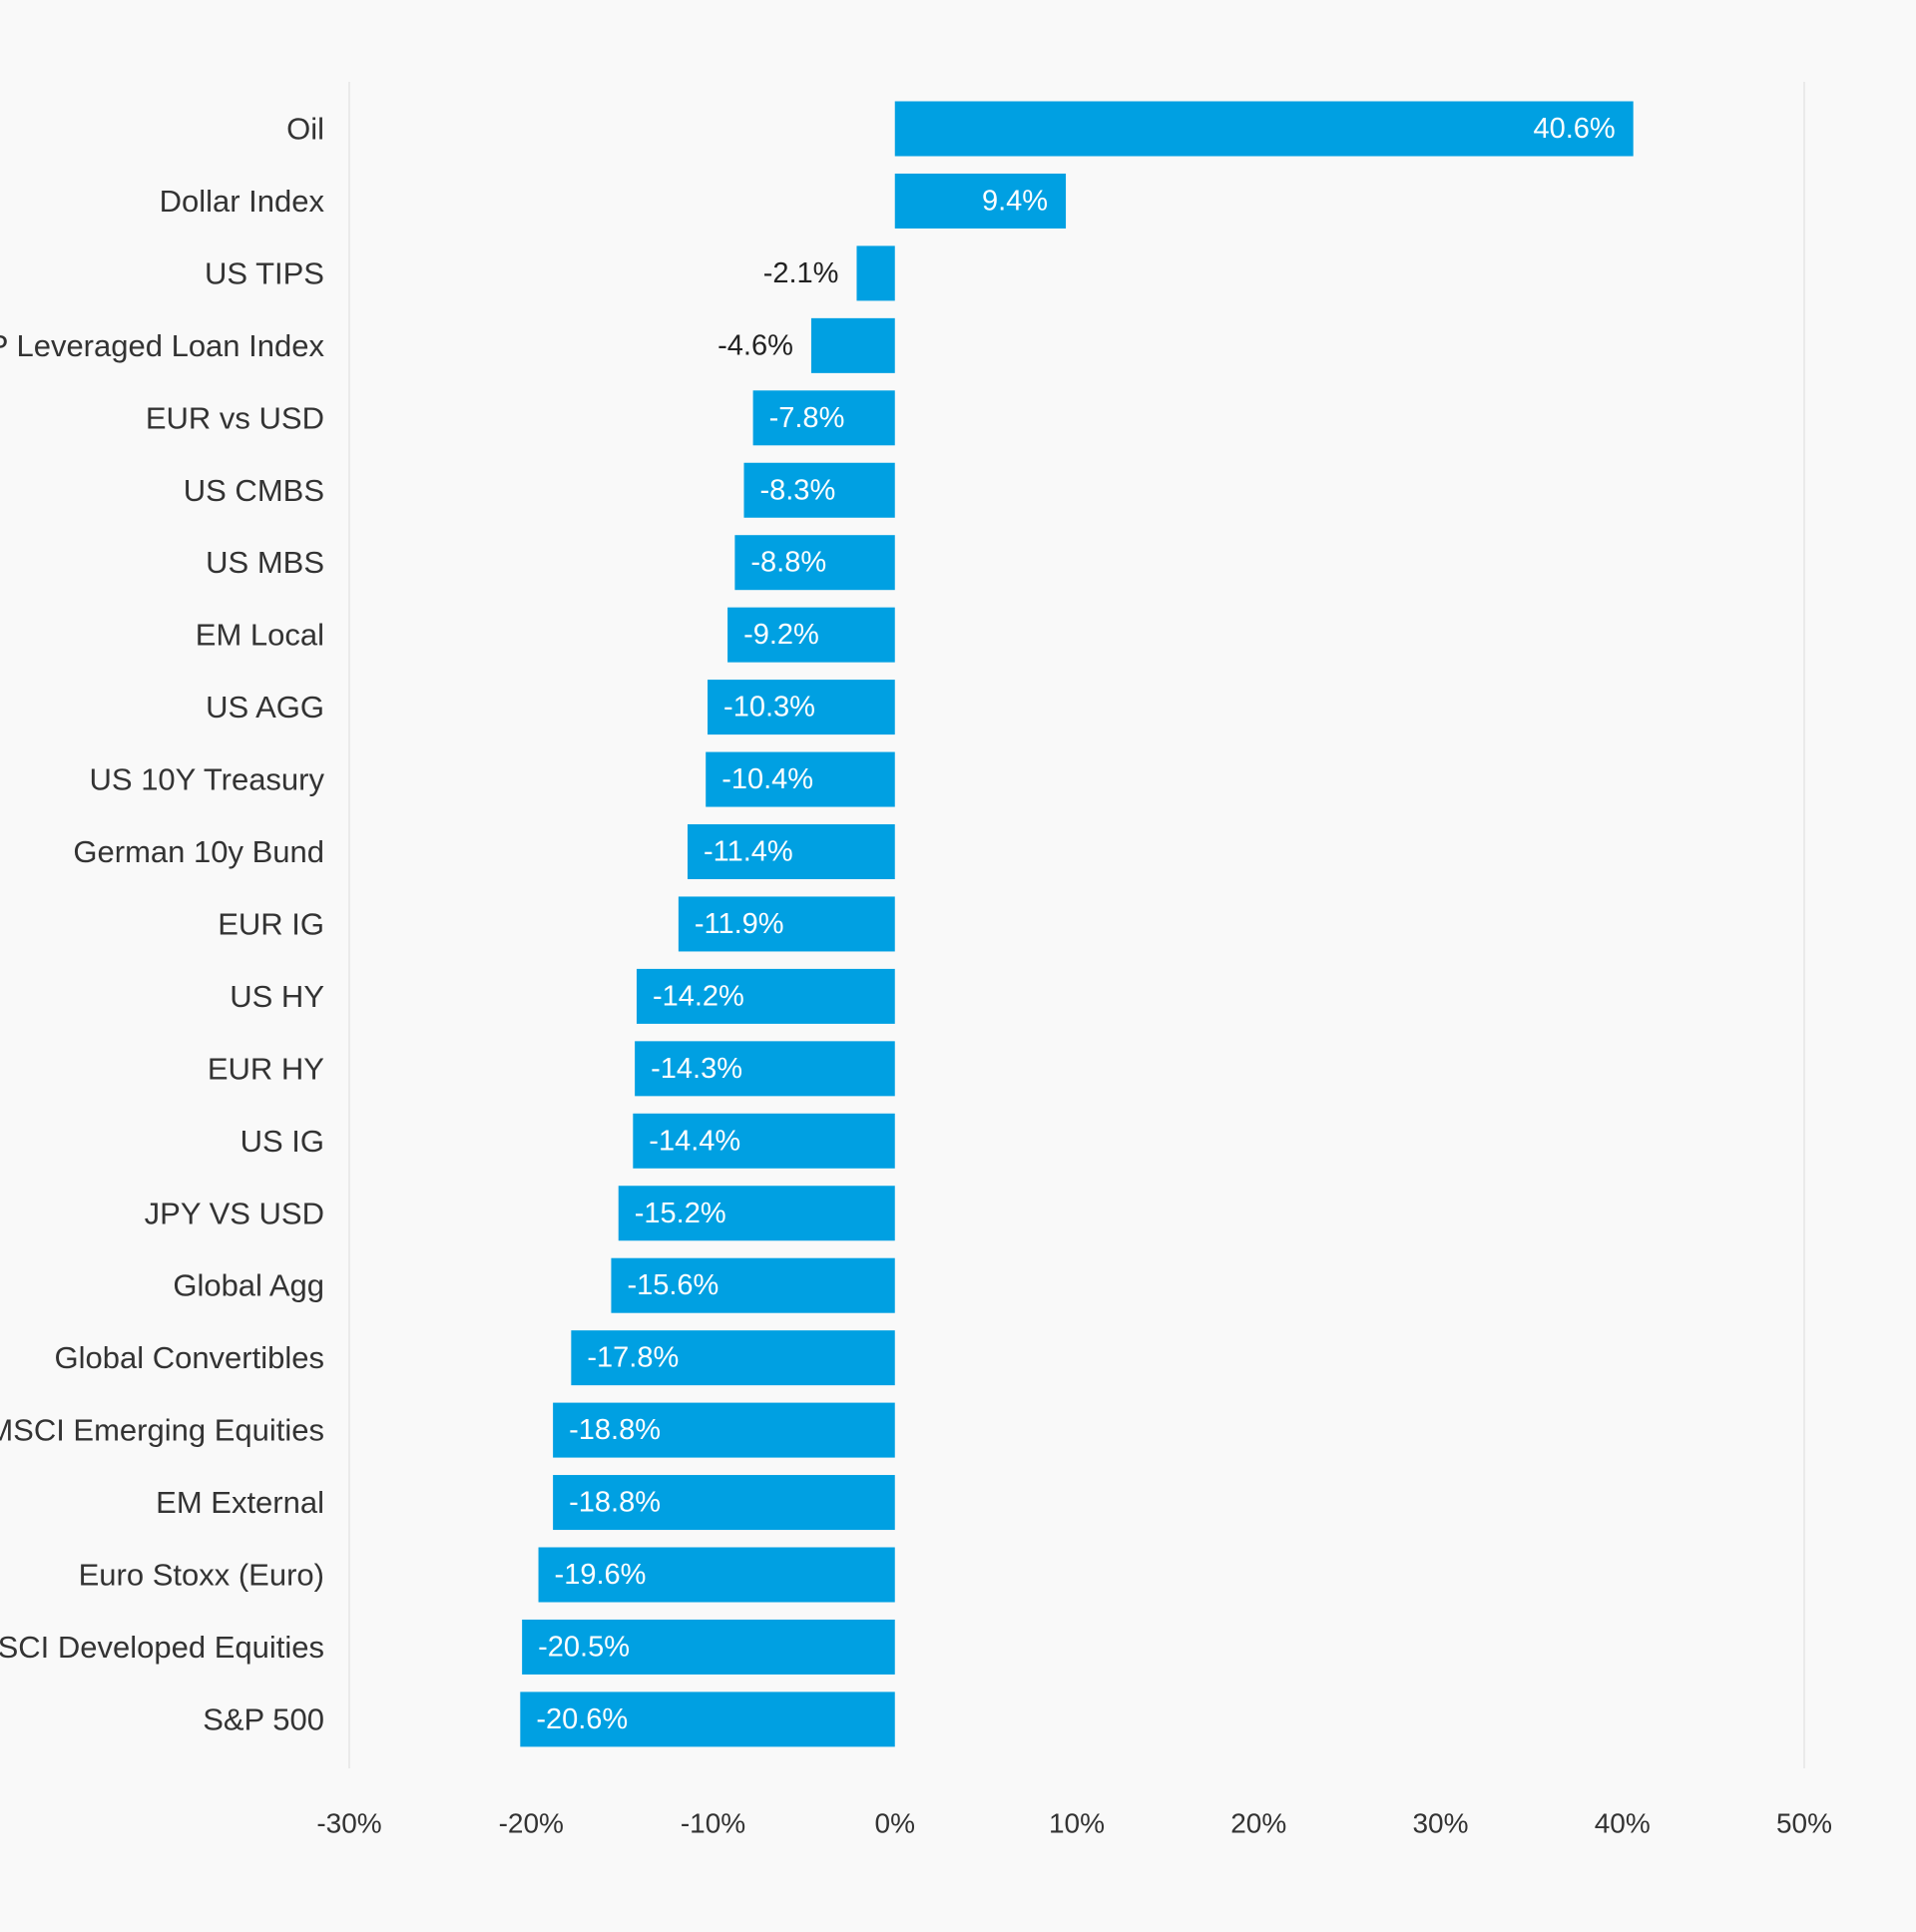  I want to click on x-tick-label: 0%, so click(895, 1823).